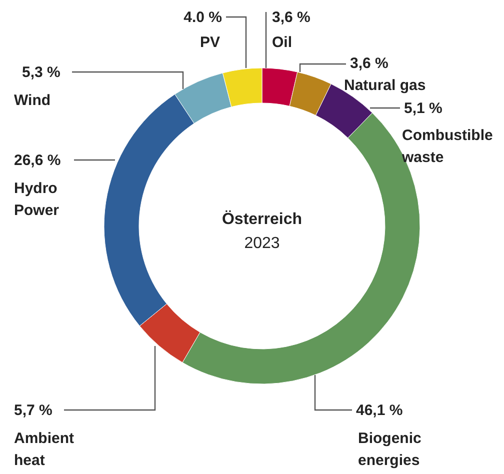 The image size is (504, 474). I want to click on text: 2023, so click(262, 243).